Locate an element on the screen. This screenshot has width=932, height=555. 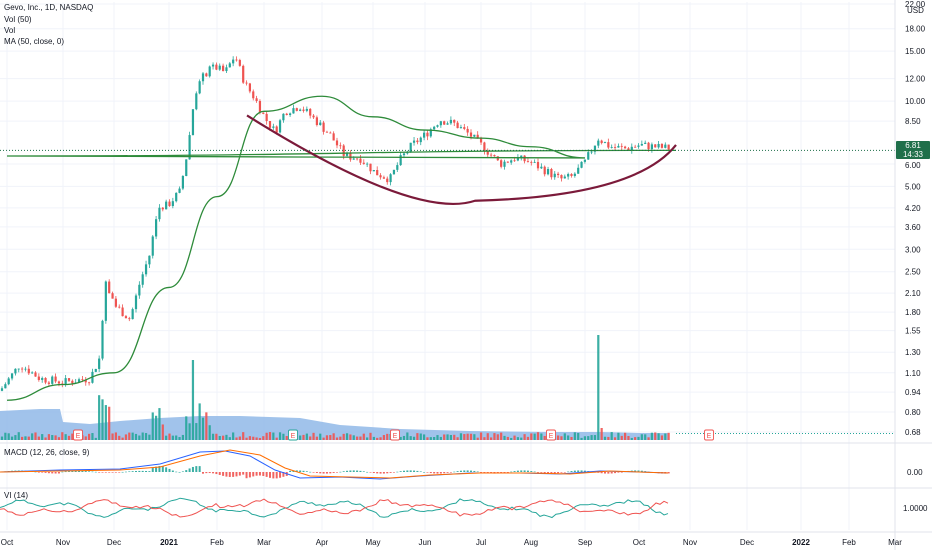
ma-legend: MA (50, close, 0) is located at coordinates (34, 41).